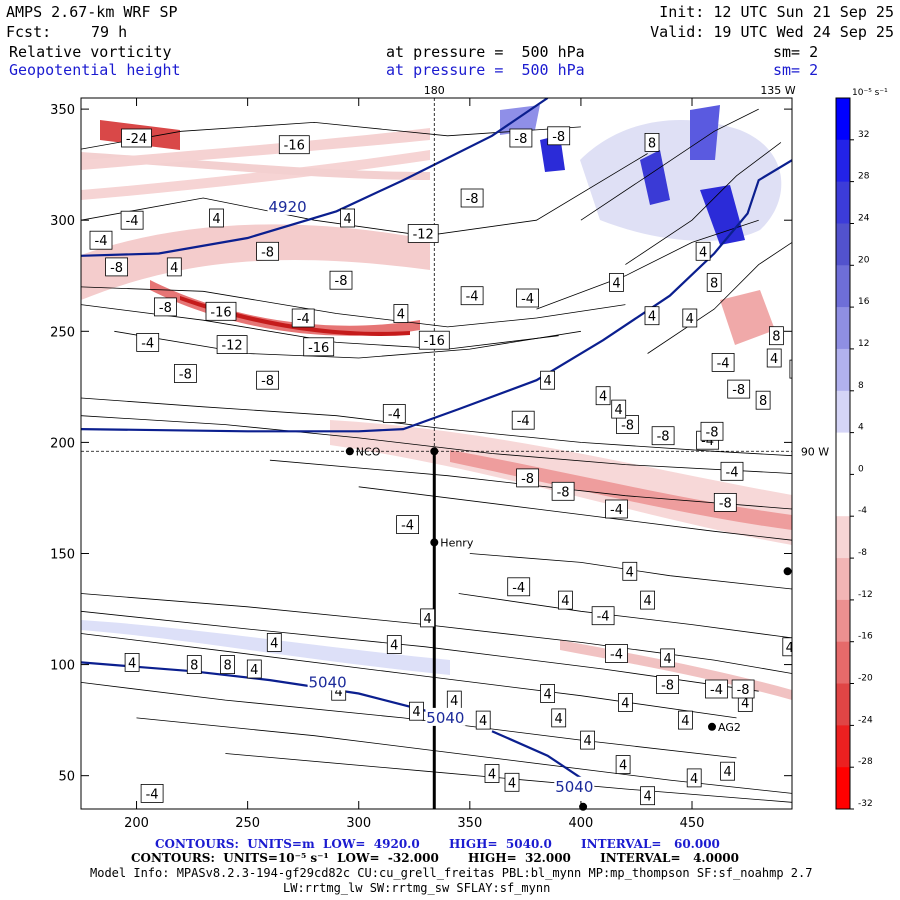  I want to click on colorbar-tick-label: 28, so click(864, 177).